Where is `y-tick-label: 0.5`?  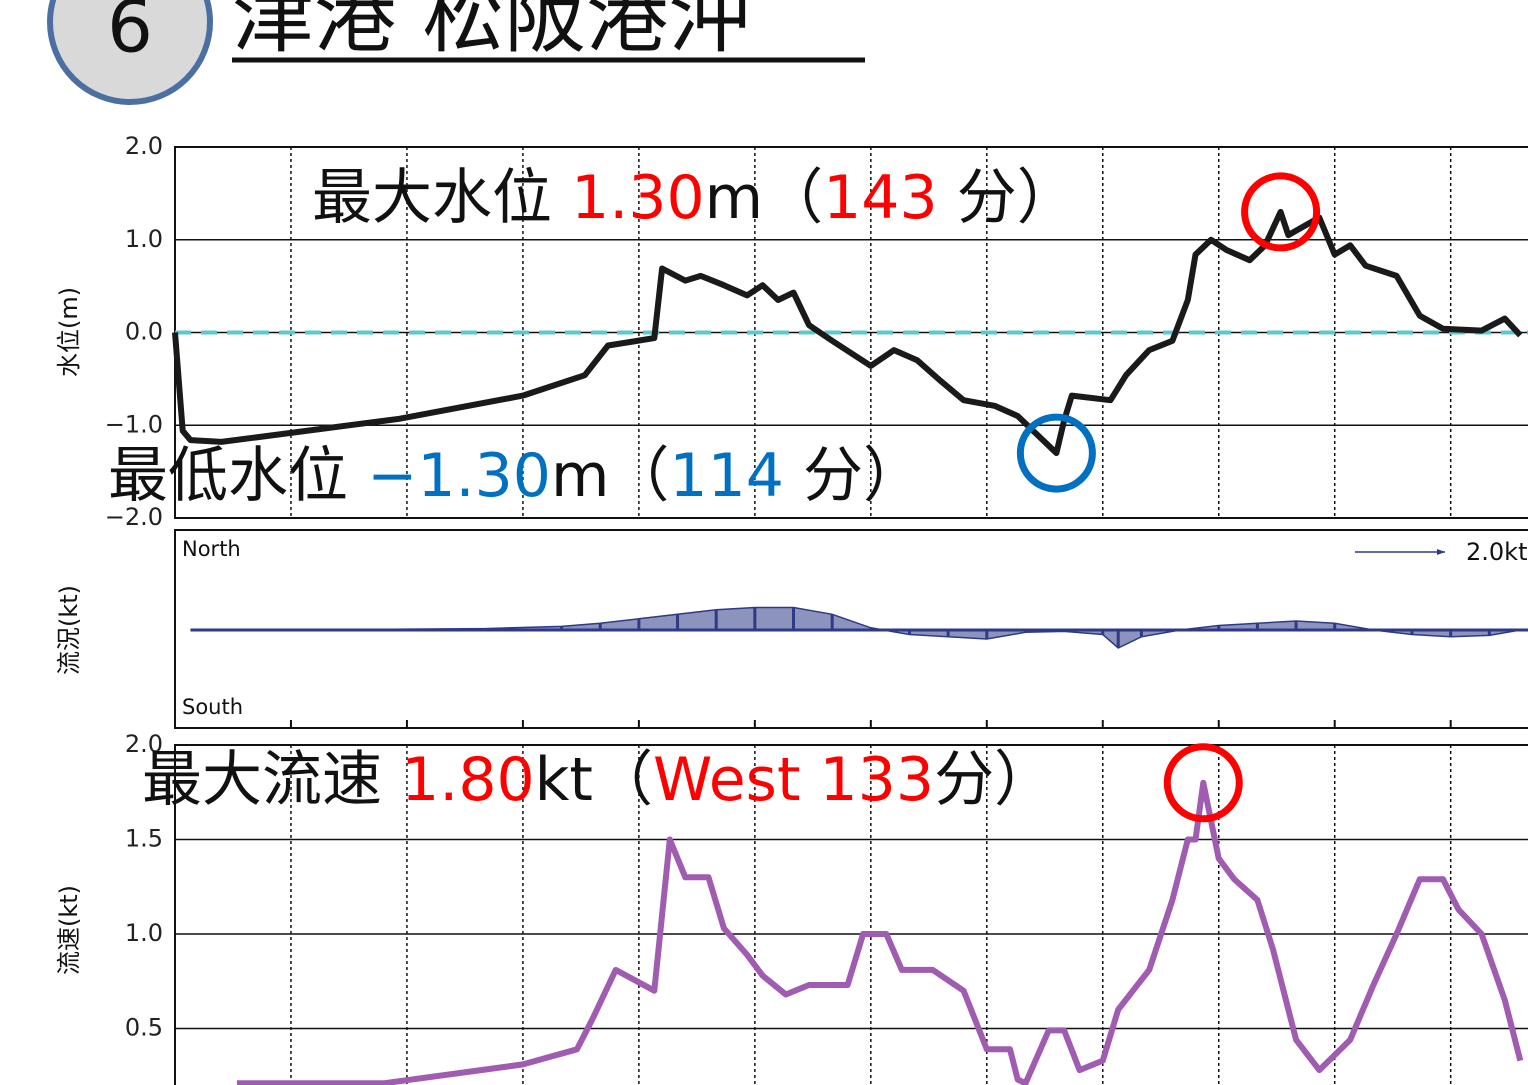 y-tick-label: 0.5 is located at coordinates (144, 1028).